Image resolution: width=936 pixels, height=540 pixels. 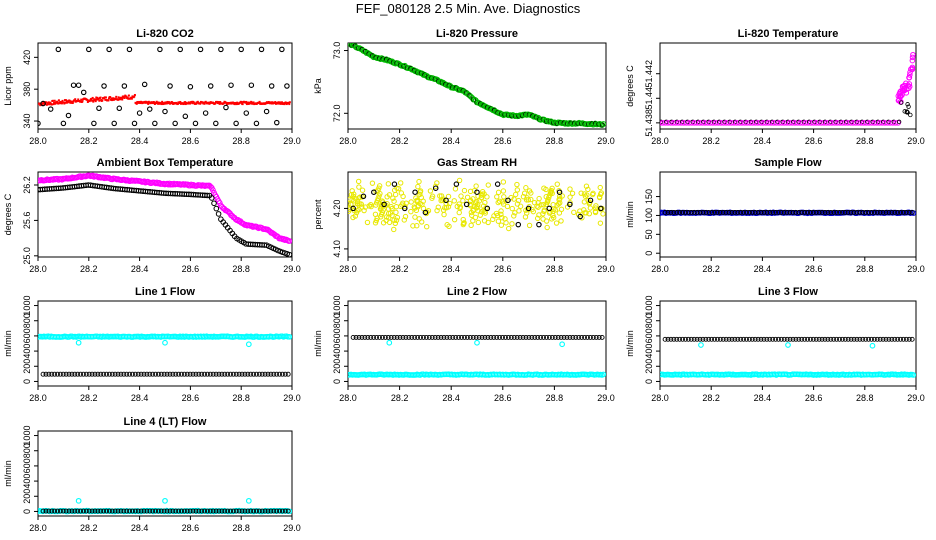 I want to click on chart-title: Li-820 Temperature, so click(x=788, y=34).